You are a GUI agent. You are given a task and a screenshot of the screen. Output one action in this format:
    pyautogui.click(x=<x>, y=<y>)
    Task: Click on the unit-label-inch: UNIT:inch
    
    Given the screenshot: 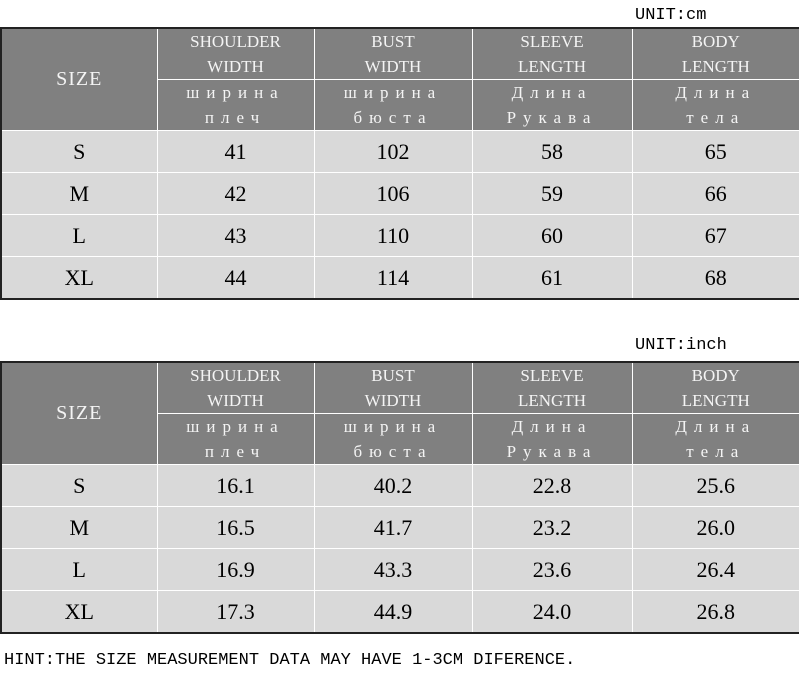 What is the action you would take?
    pyautogui.click(x=681, y=345)
    